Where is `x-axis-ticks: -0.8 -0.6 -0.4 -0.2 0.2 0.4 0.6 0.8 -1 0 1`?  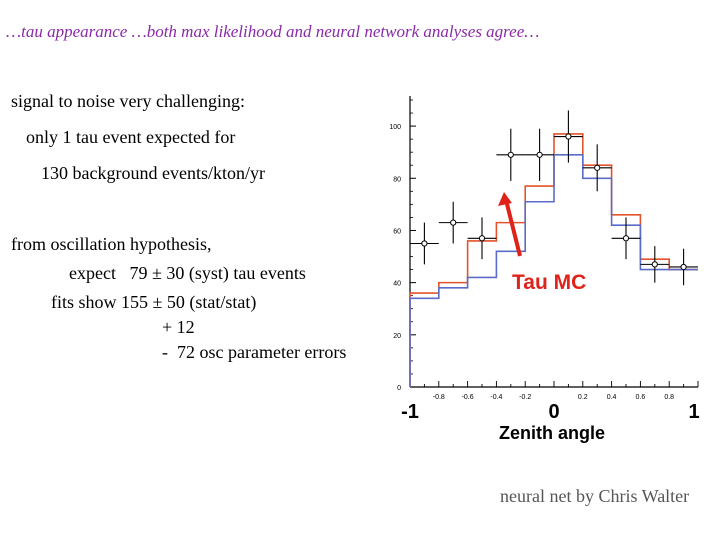 x-axis-ticks: -0.8 -0.6 -0.4 -0.2 0.2 0.4 0.6 0.8 -1 0 1 is located at coordinates (550, 402).